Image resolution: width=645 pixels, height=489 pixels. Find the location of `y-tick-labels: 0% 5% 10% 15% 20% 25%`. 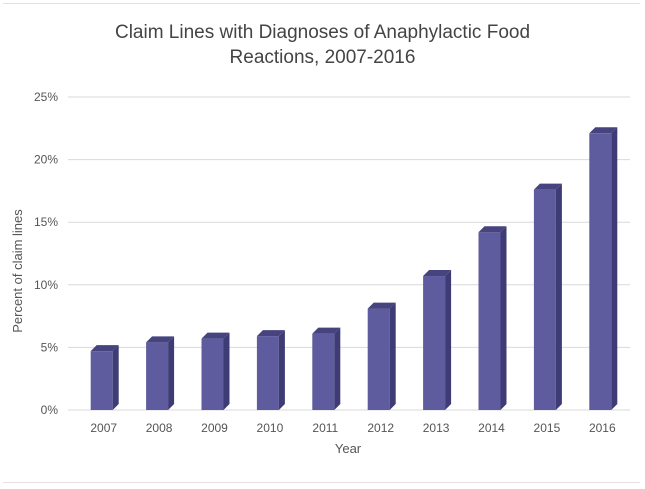

y-tick-labels: 0% 5% 10% 15% 20% 25% is located at coordinates (46, 253).